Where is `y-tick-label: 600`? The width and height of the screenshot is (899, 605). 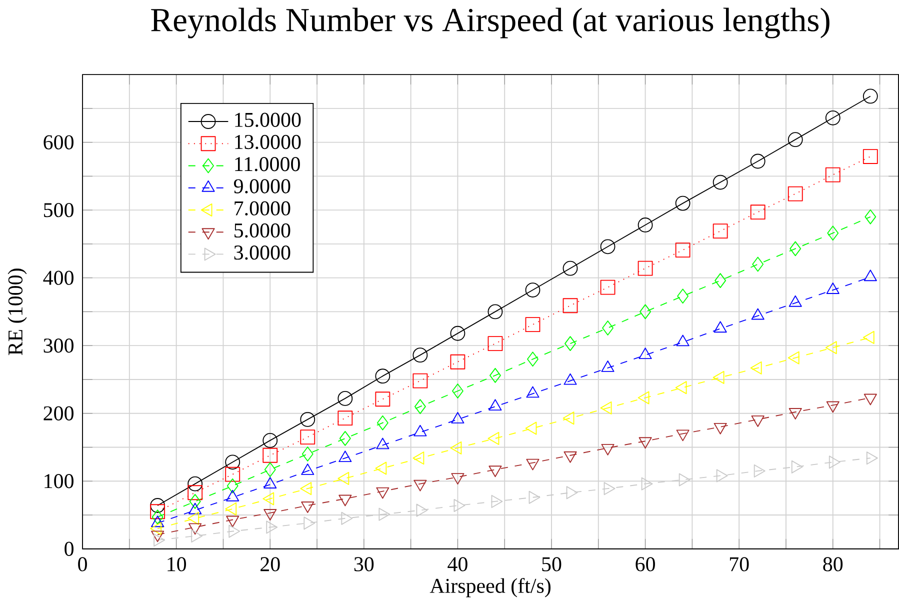 y-tick-label: 600 is located at coordinates (59, 142).